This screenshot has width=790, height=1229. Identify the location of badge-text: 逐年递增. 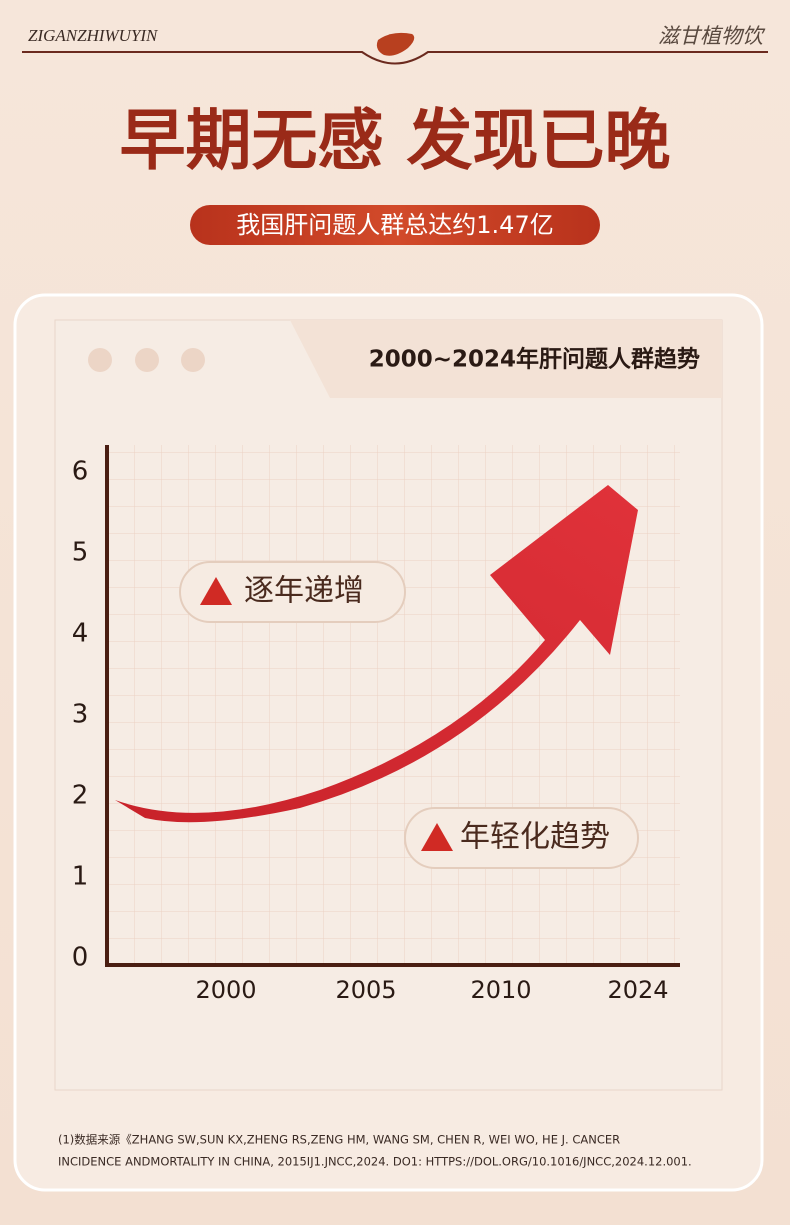
(304, 591).